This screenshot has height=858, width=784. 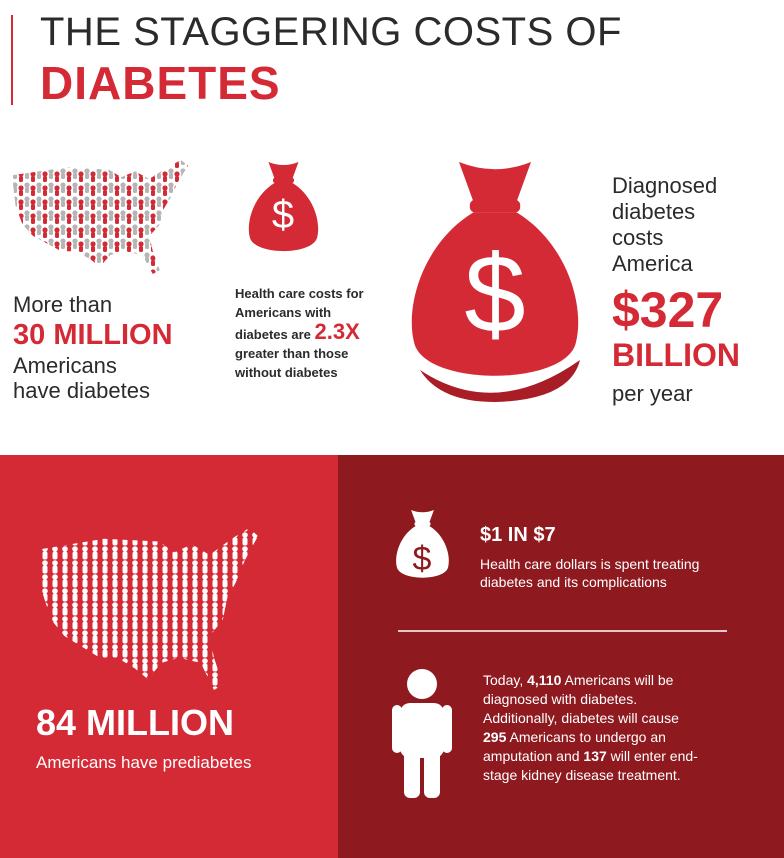 What do you see at coordinates (665, 224) in the screenshot?
I see `text: Diagnosed diabetes costs America` at bounding box center [665, 224].